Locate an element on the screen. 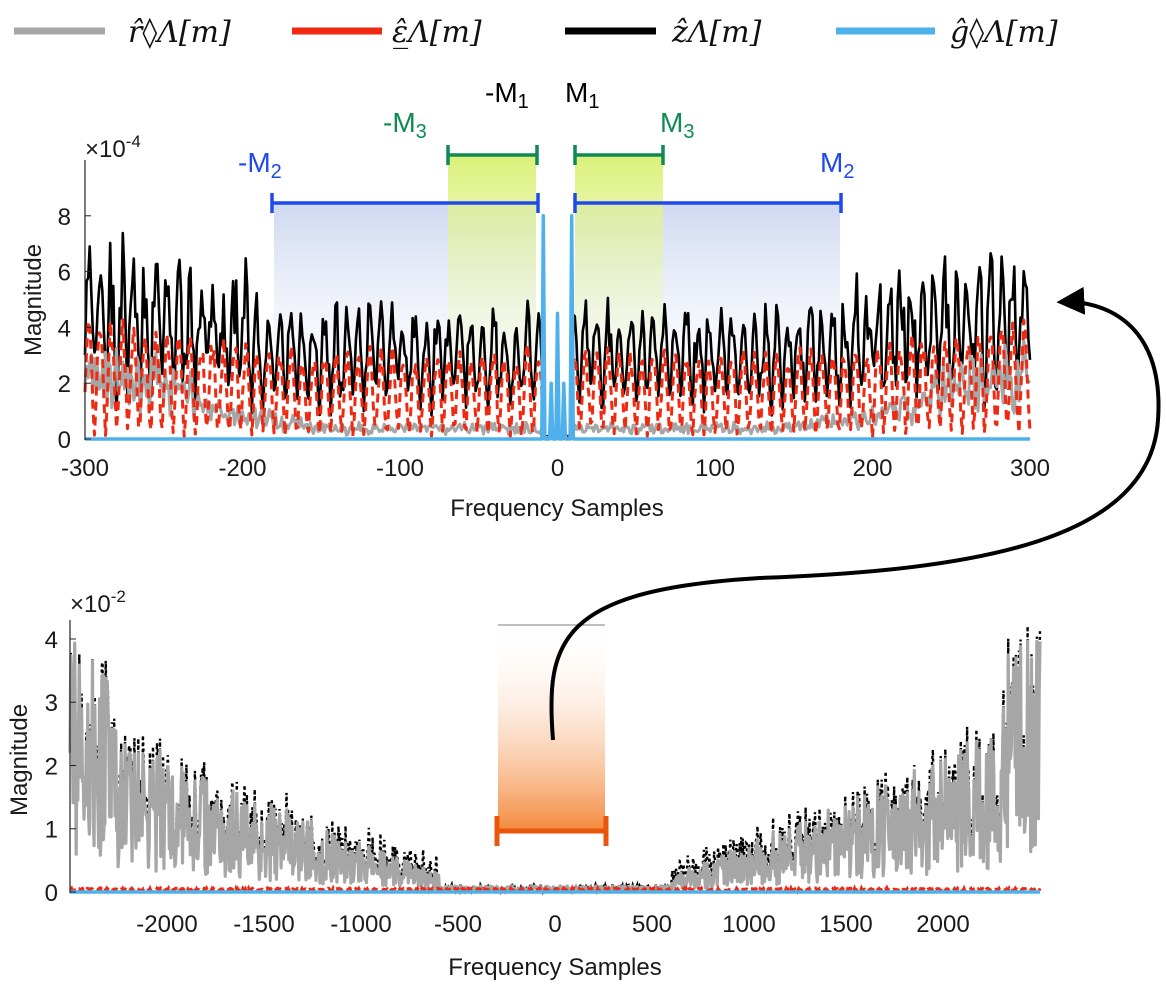 Image resolution: width=1166 pixels, height=991 pixels. label-pos-m1: M1 is located at coordinates (582, 95).